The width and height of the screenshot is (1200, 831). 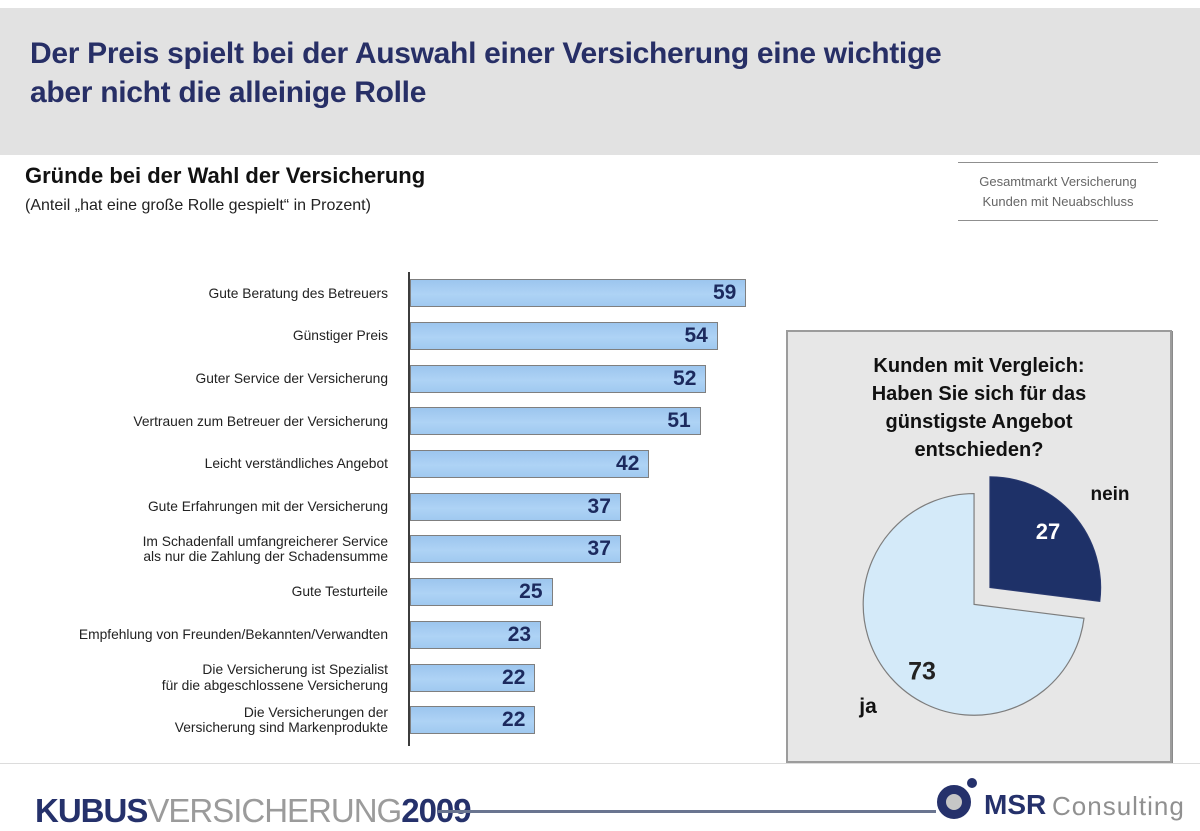 I want to click on bar: 25, so click(x=481, y=592).